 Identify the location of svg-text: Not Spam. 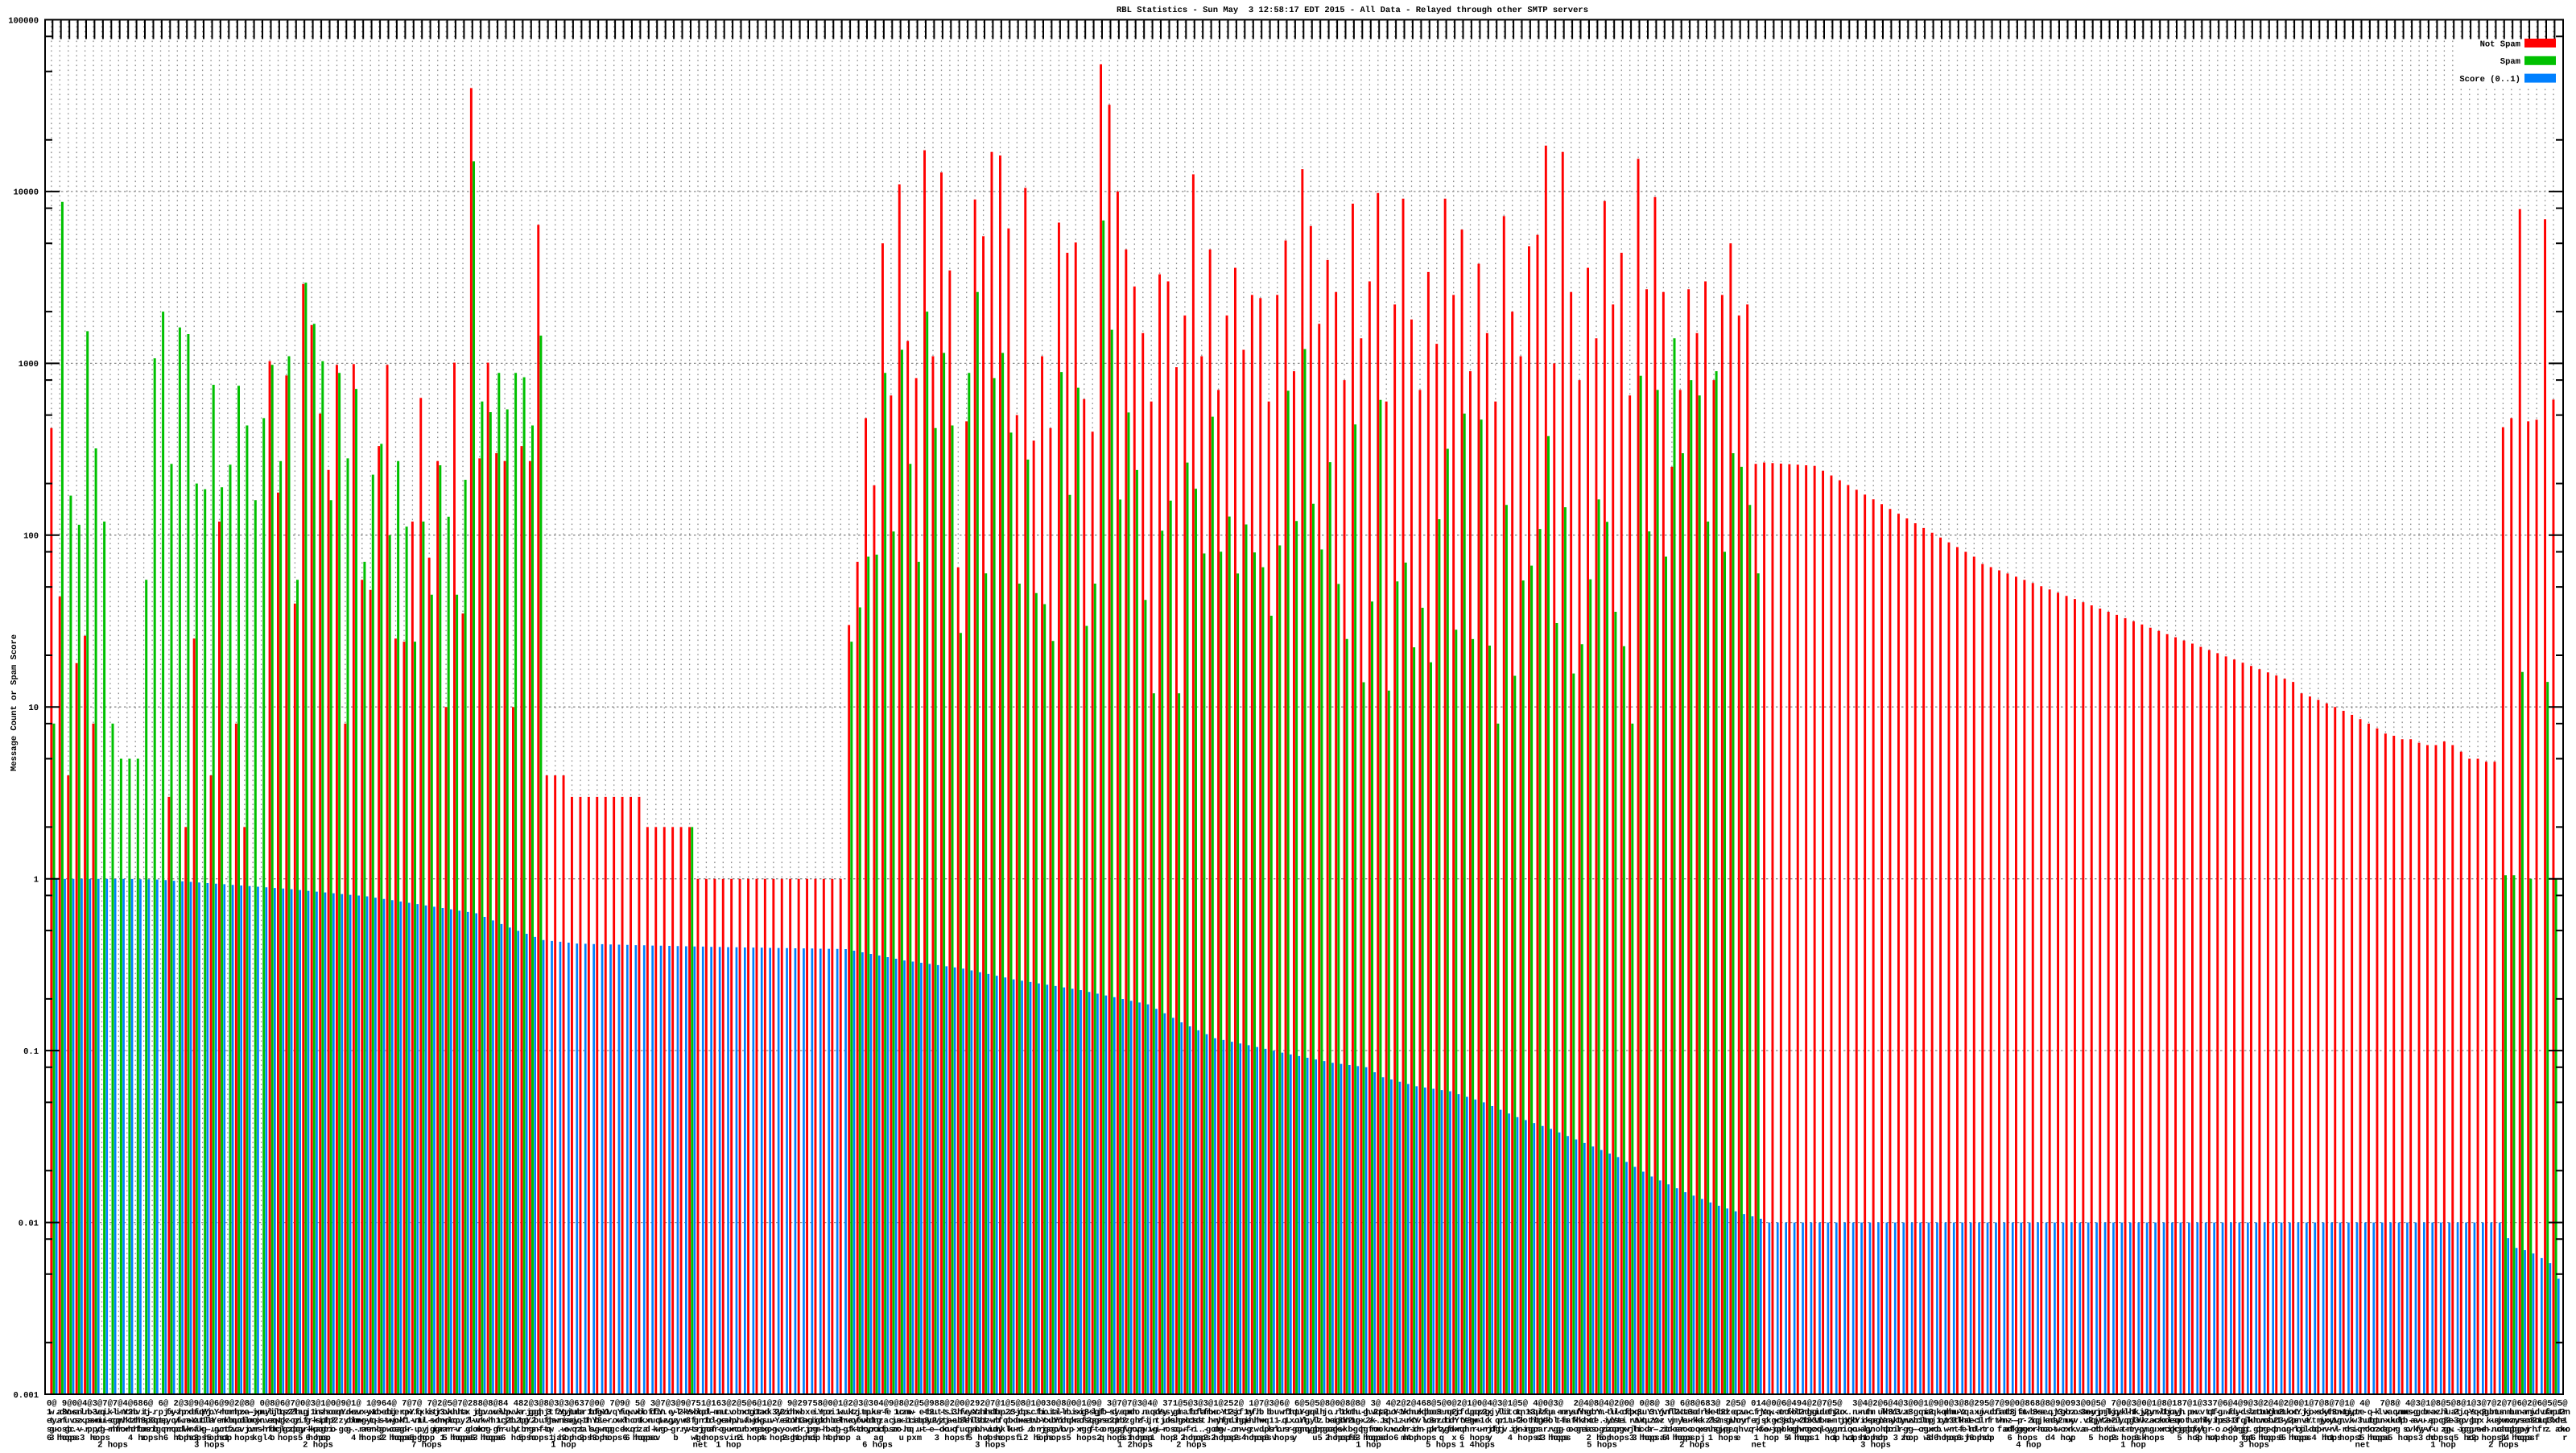
(2500, 44).